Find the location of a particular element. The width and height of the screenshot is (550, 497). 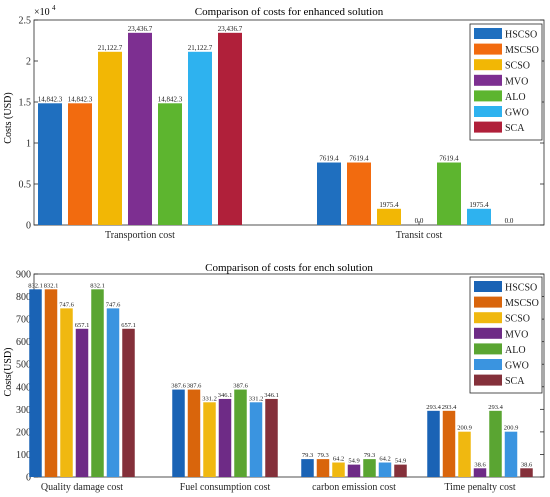

legend-label-mvo: MVO is located at coordinates (516, 334).